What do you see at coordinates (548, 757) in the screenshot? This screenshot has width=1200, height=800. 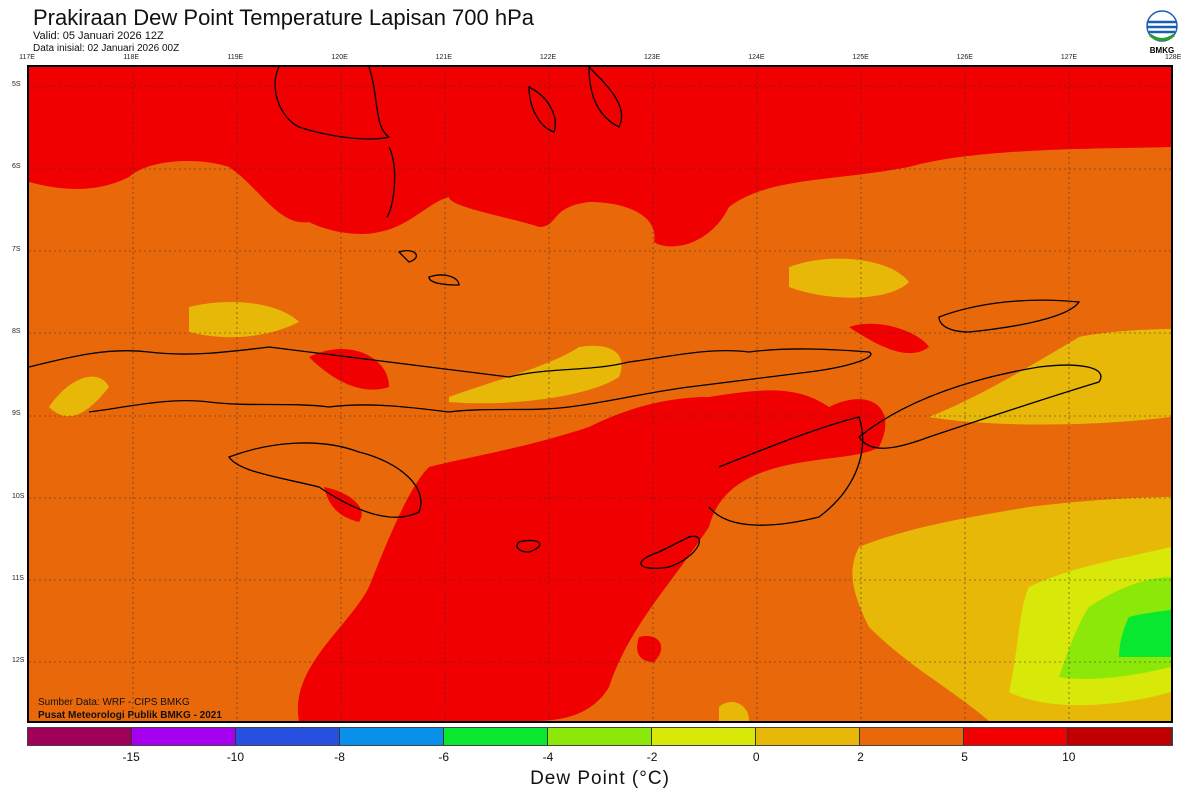 I see `colorbar-tick: -4` at bounding box center [548, 757].